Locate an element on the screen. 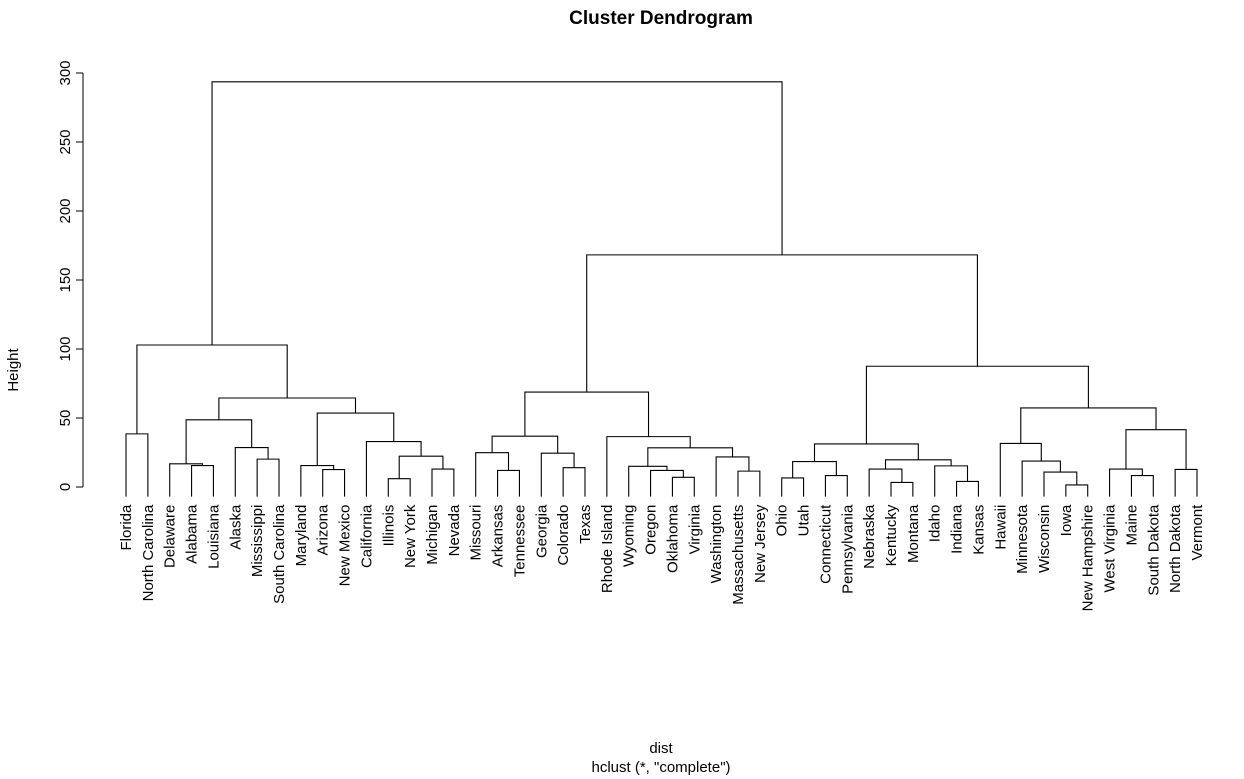  y-axis-label: Height is located at coordinates (13, 369).